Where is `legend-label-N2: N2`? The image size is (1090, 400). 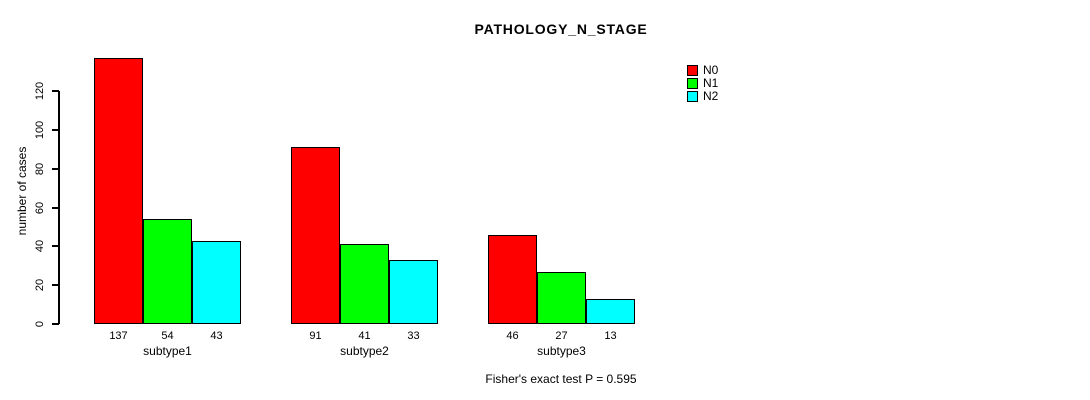
legend-label-N2: N2 is located at coordinates (711, 96).